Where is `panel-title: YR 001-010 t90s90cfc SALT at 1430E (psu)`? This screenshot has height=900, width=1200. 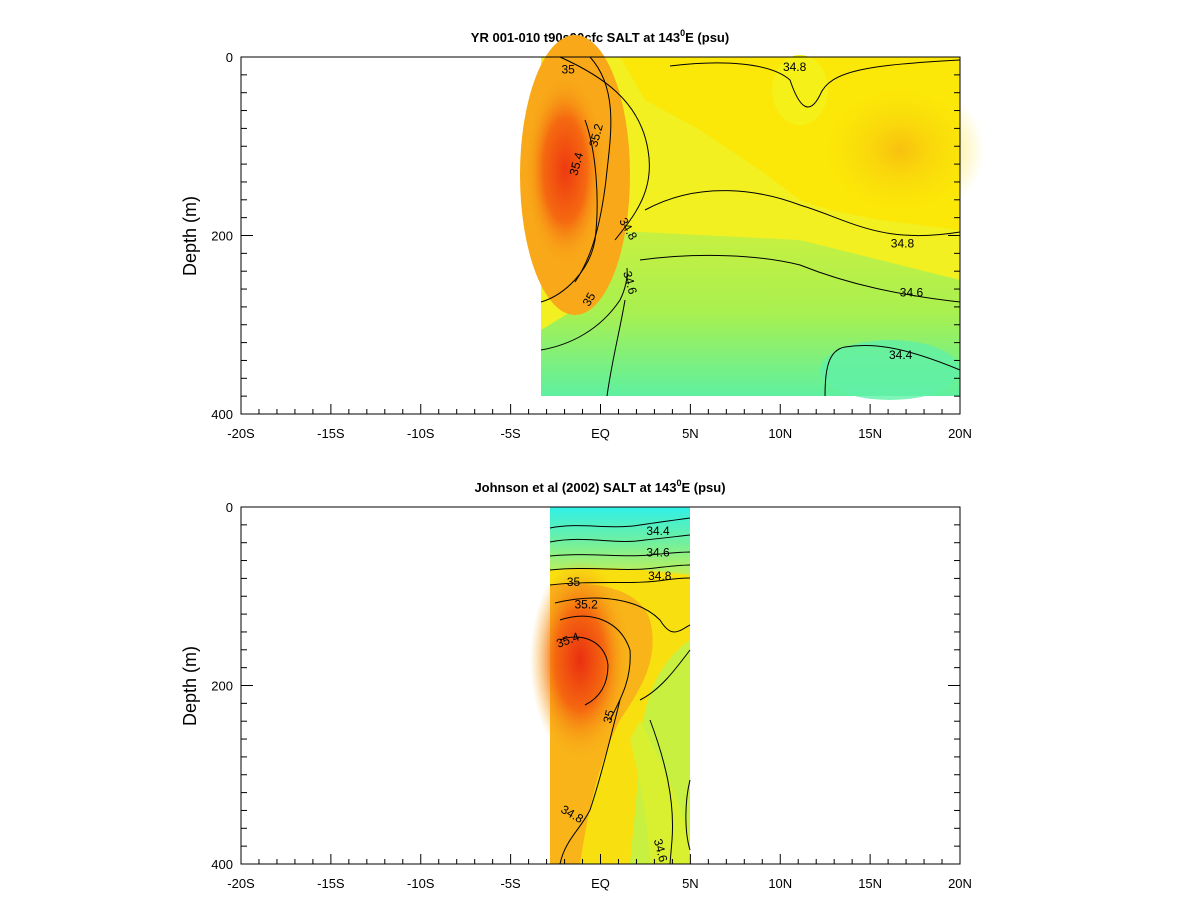
panel-title: YR 001-010 t90s90cfc SALT at 1430E (psu) is located at coordinates (600, 36).